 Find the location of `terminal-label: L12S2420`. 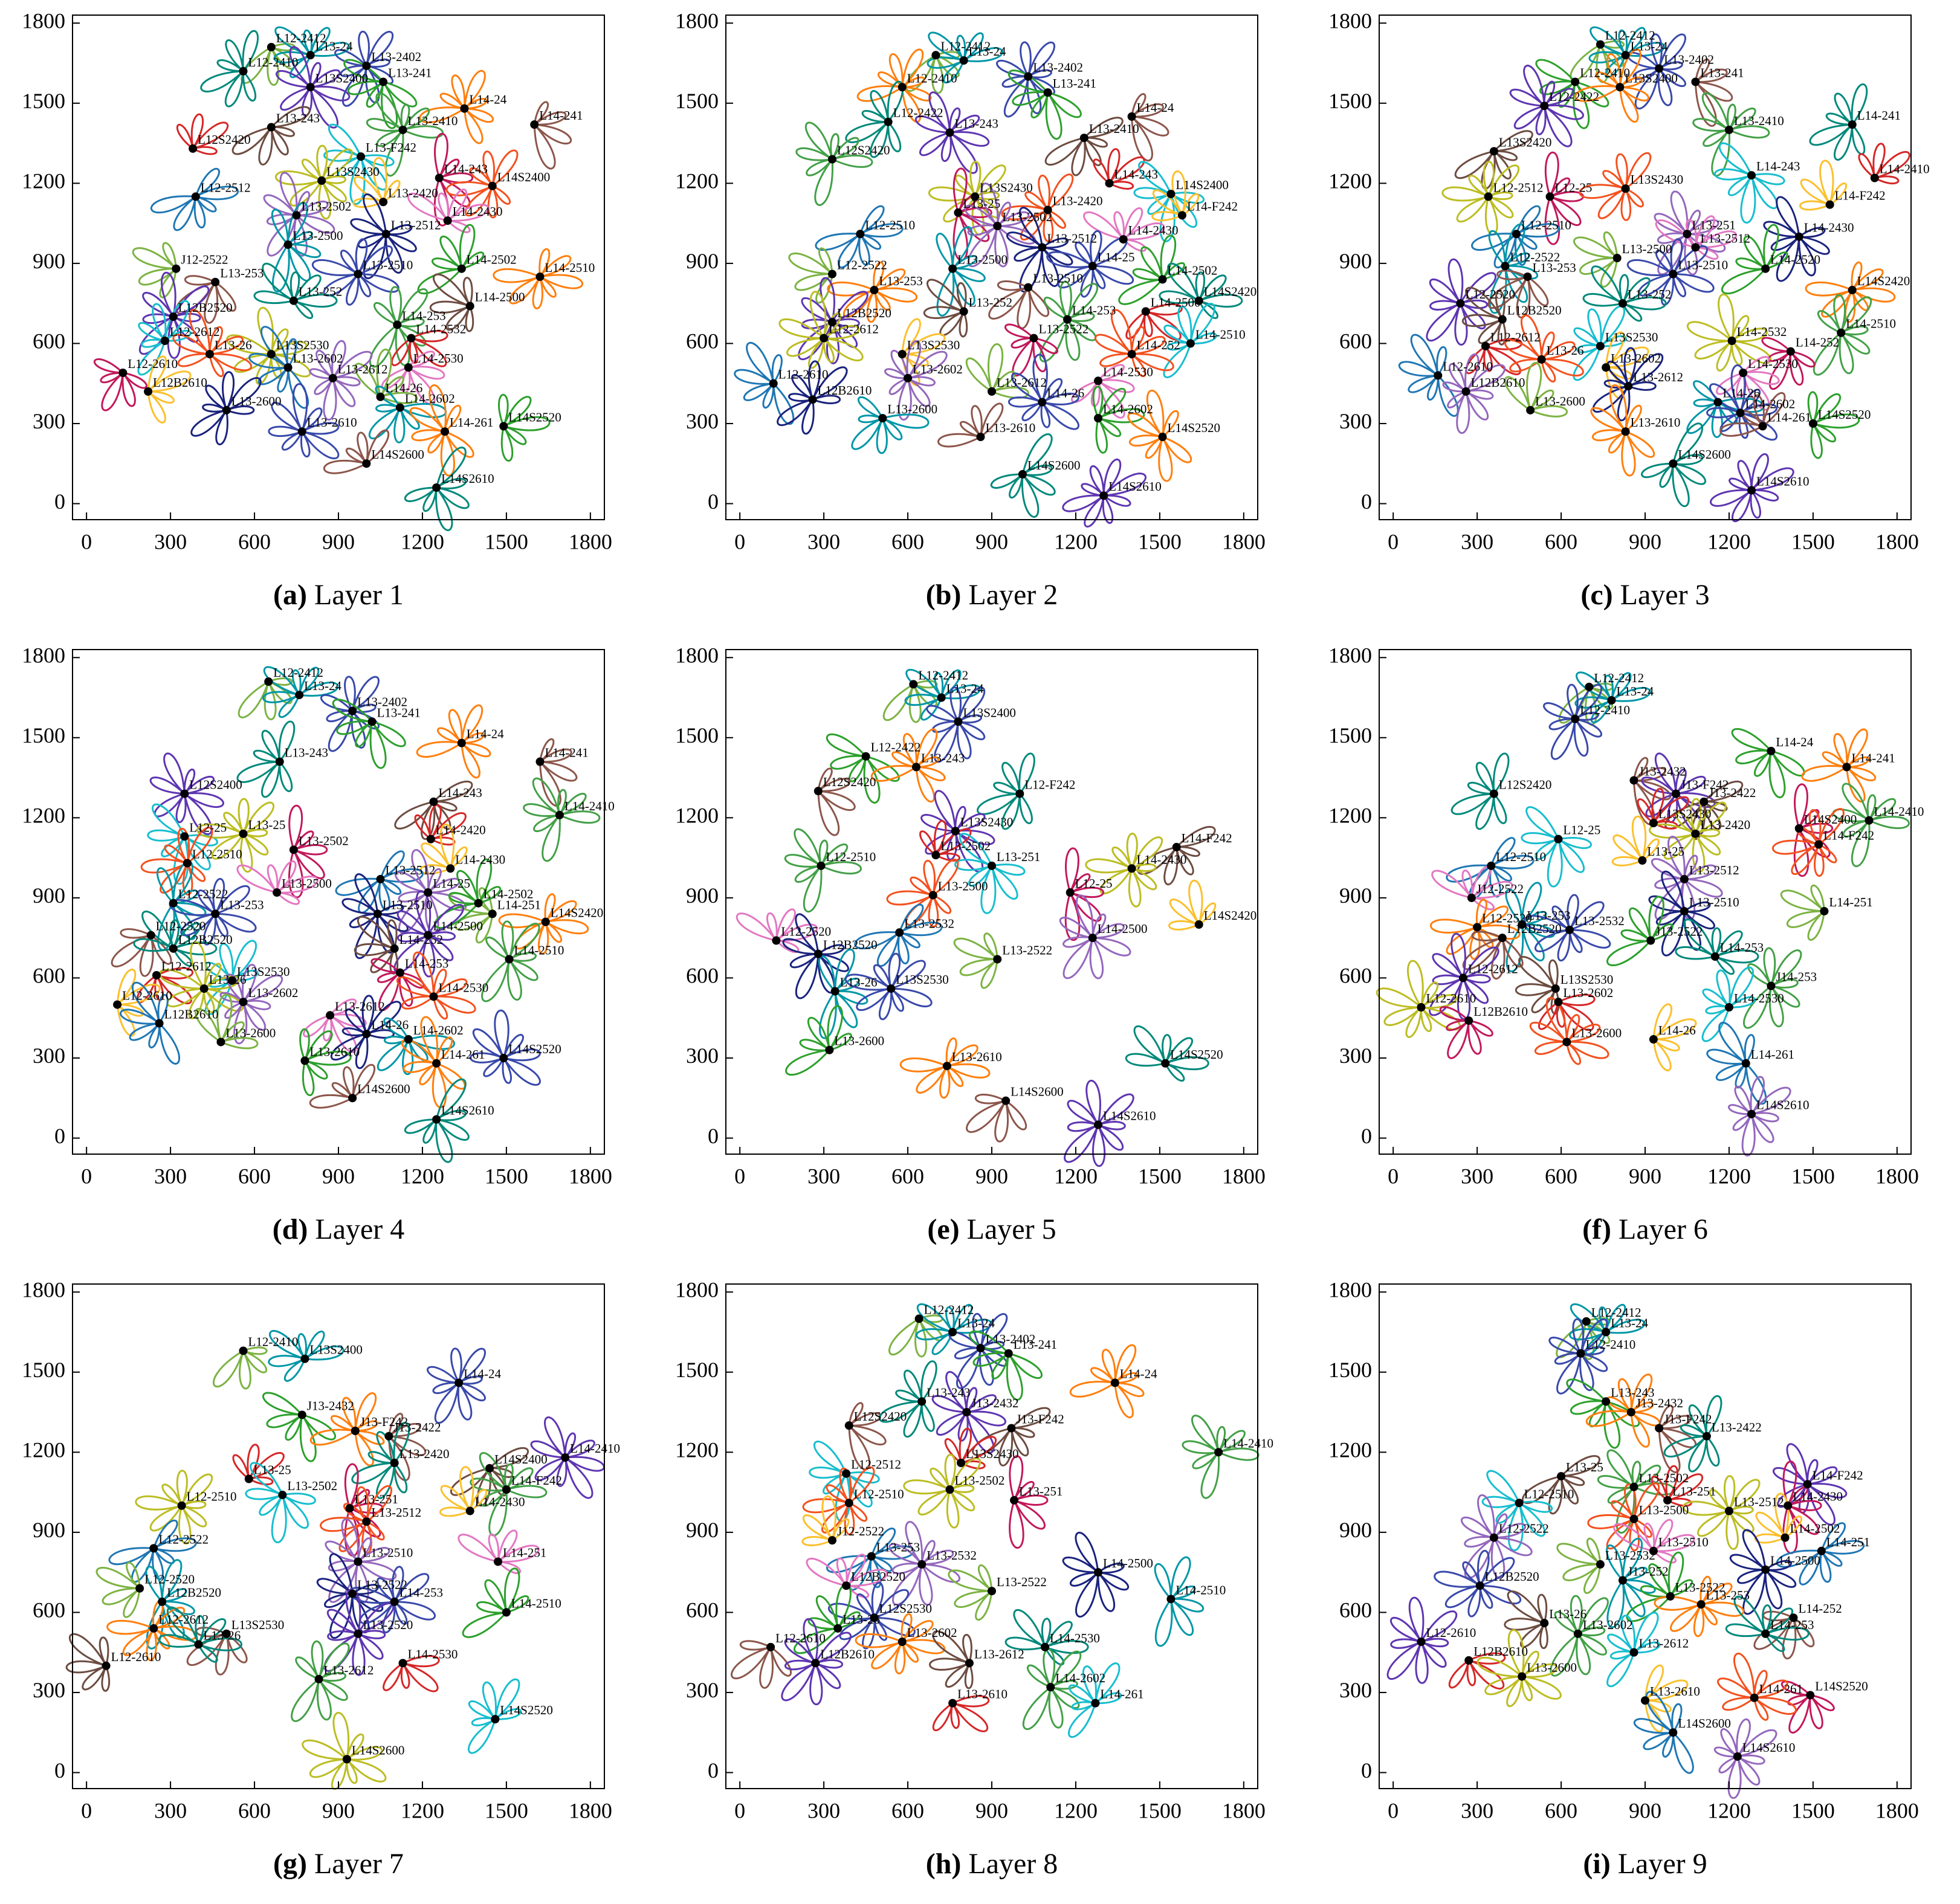

terminal-label: L12S2420 is located at coordinates (849, 782).